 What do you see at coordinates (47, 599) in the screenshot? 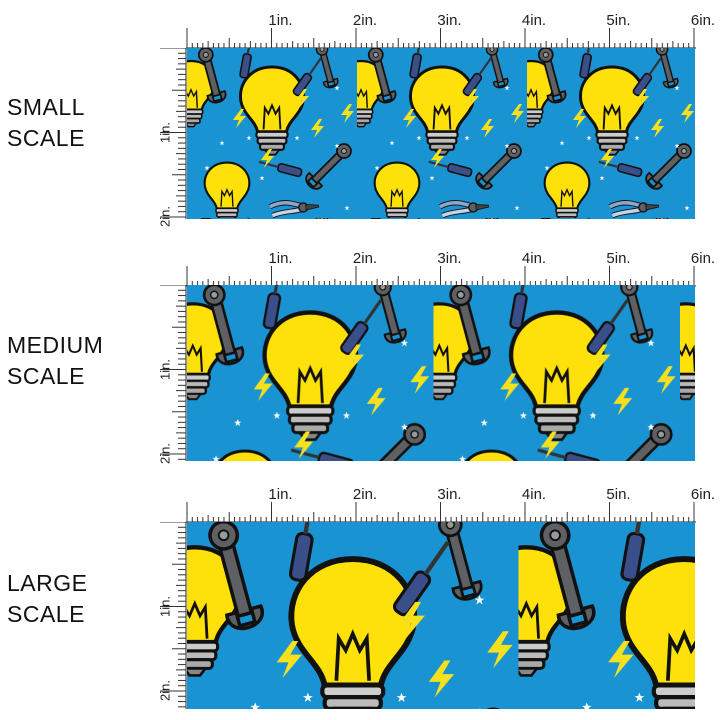
I see `scale-label: LARGE SCALE` at bounding box center [47, 599].